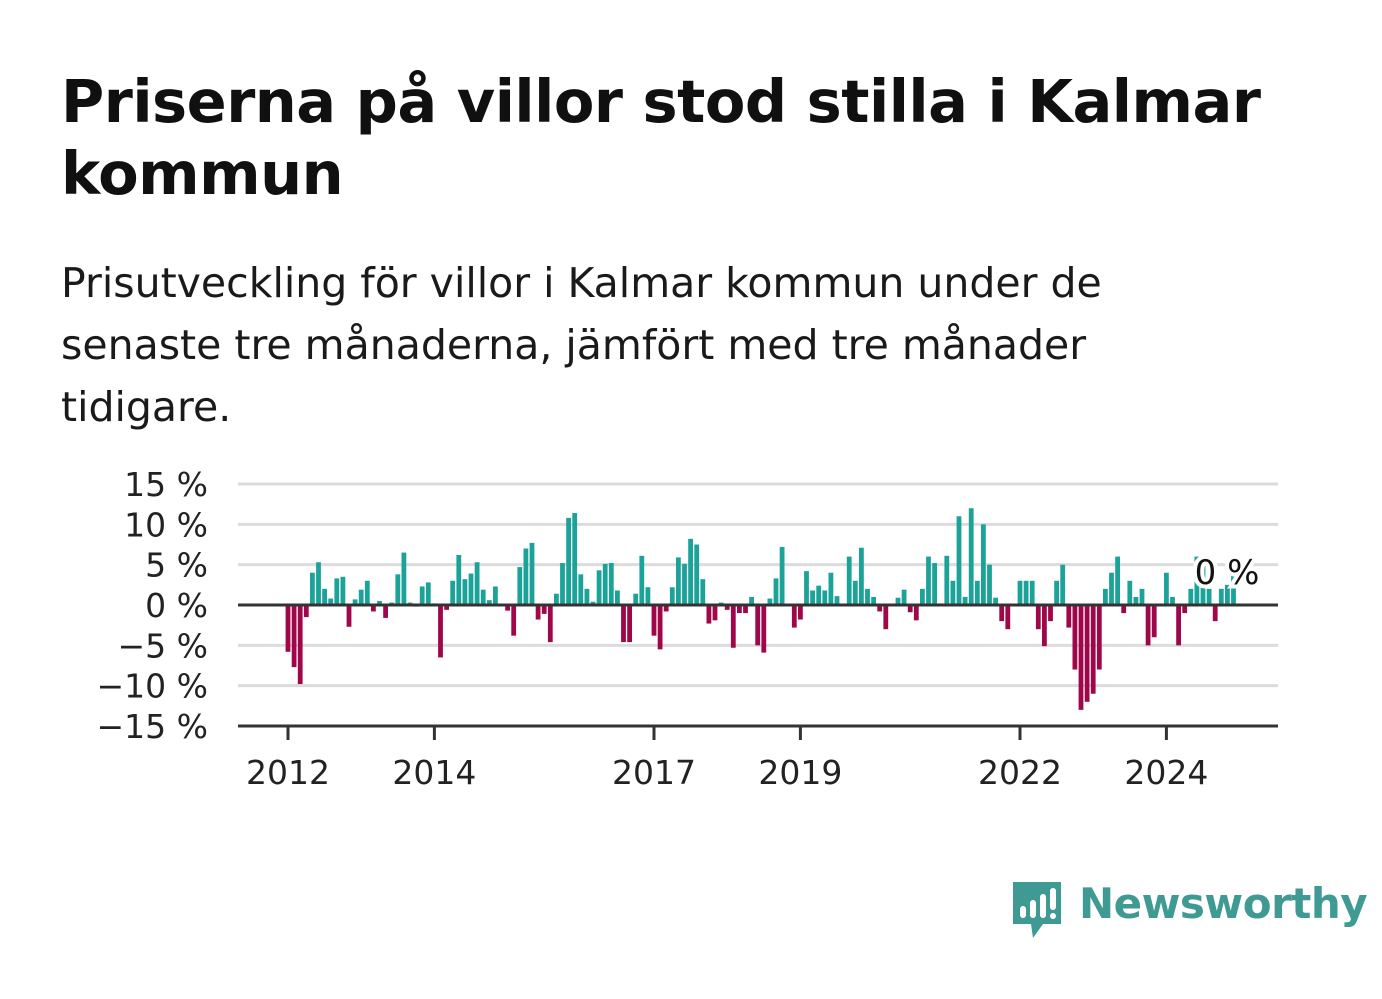  What do you see at coordinates (800, 772) in the screenshot?
I see `x-tick-label: 2019` at bounding box center [800, 772].